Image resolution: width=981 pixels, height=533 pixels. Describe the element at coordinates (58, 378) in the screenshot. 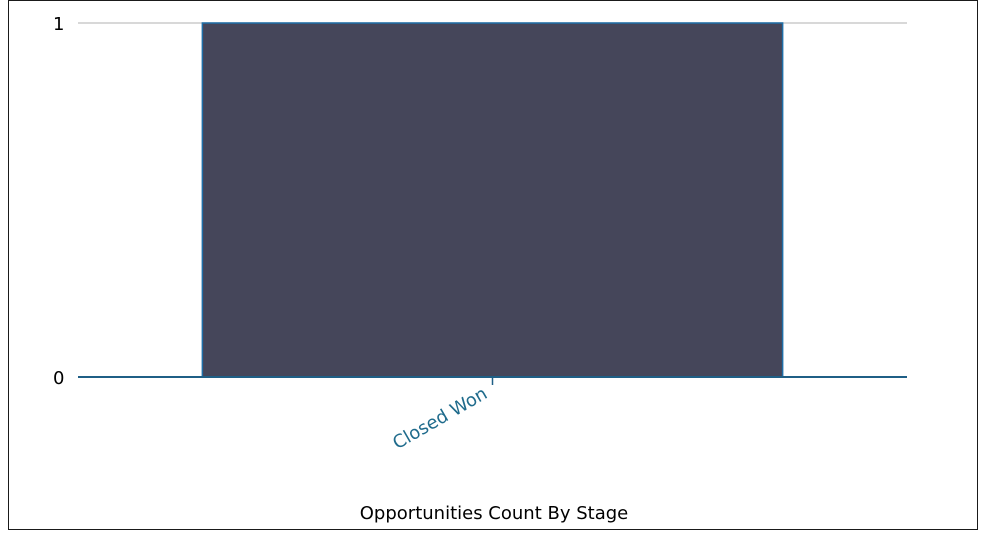

I see `y-tick-label: 0` at that location.